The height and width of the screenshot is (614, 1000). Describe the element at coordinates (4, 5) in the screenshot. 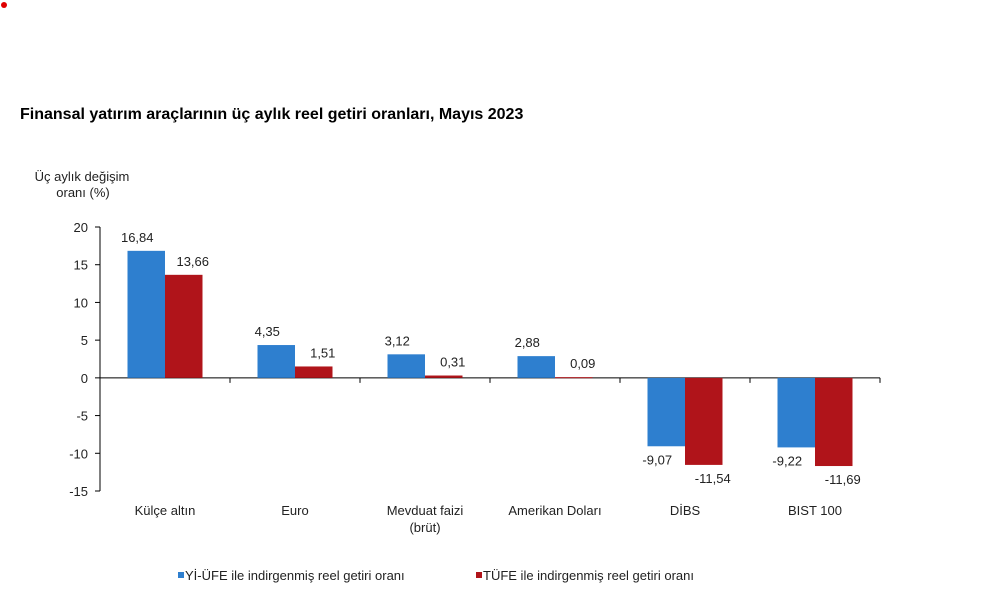

I see `red-dot-marker` at that location.